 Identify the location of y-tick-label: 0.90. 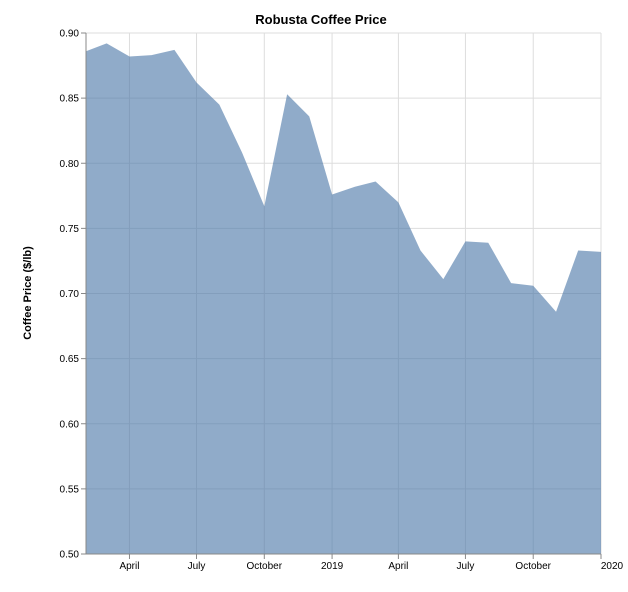
(70, 34).